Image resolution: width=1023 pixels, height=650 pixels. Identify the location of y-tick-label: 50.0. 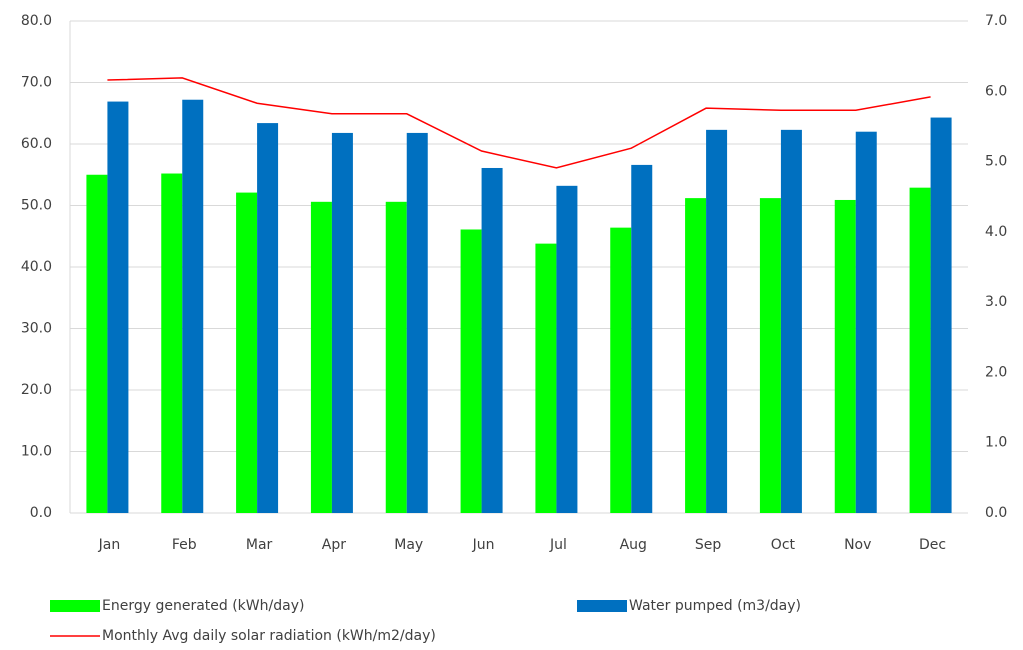
(36, 206).